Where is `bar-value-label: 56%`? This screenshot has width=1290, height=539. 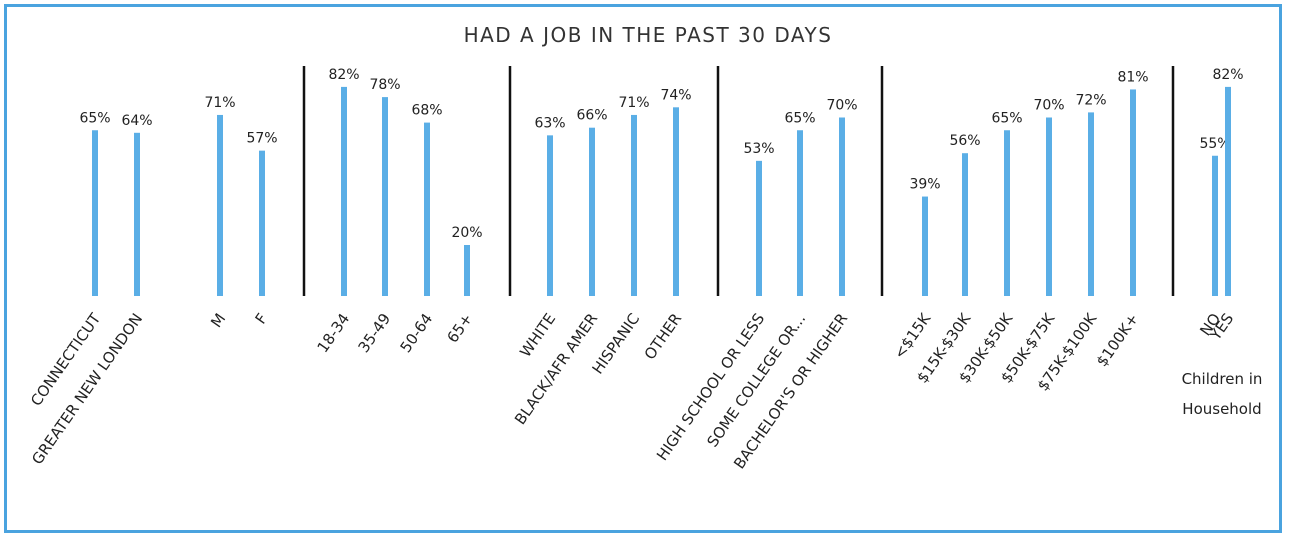 bar-value-label: 56% is located at coordinates (964, 141).